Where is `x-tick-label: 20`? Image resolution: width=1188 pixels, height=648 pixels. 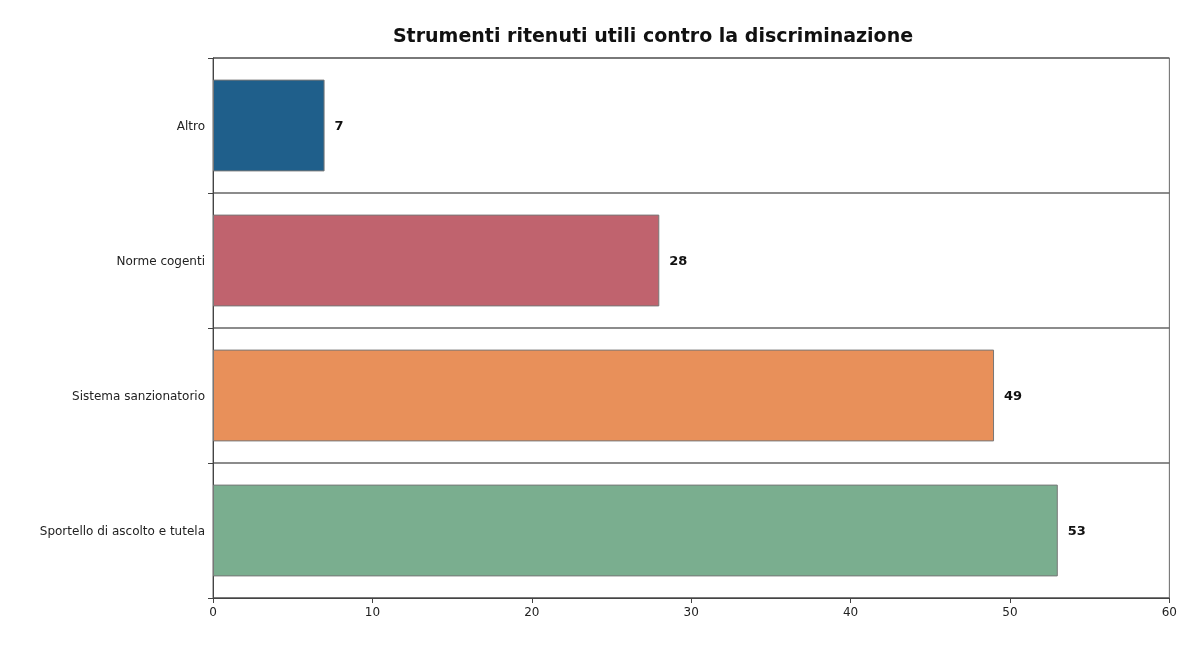
x-tick-label: 20 is located at coordinates (532, 612).